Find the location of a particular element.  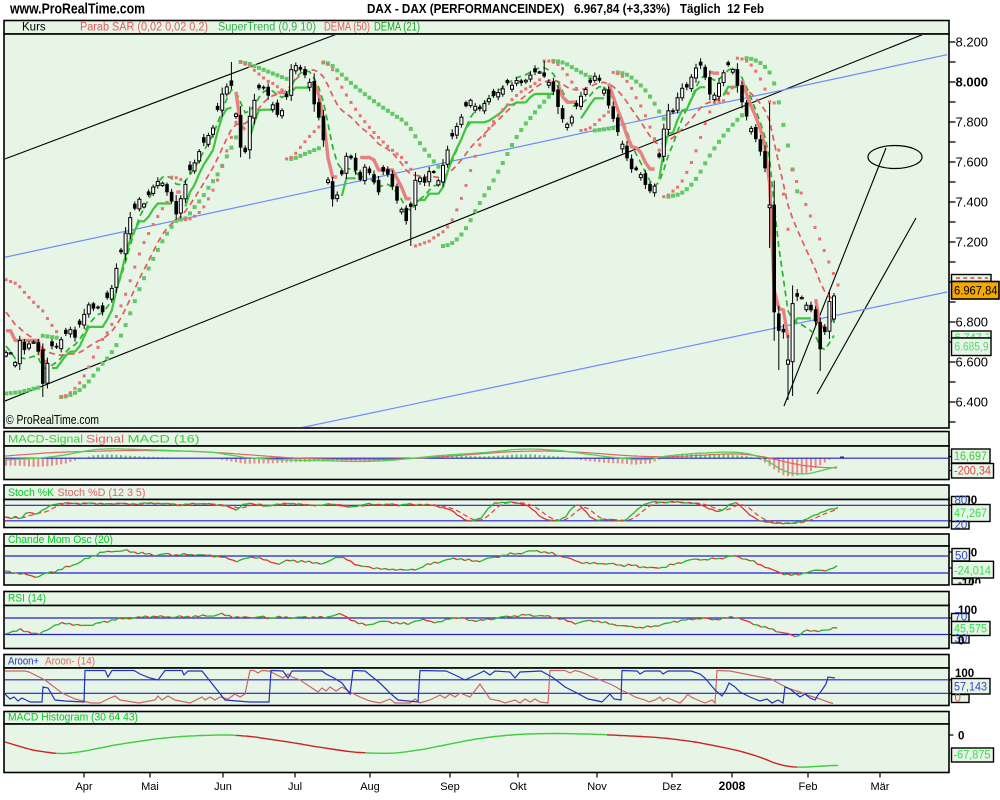

svg-text: 8.200 is located at coordinates (972, 42).